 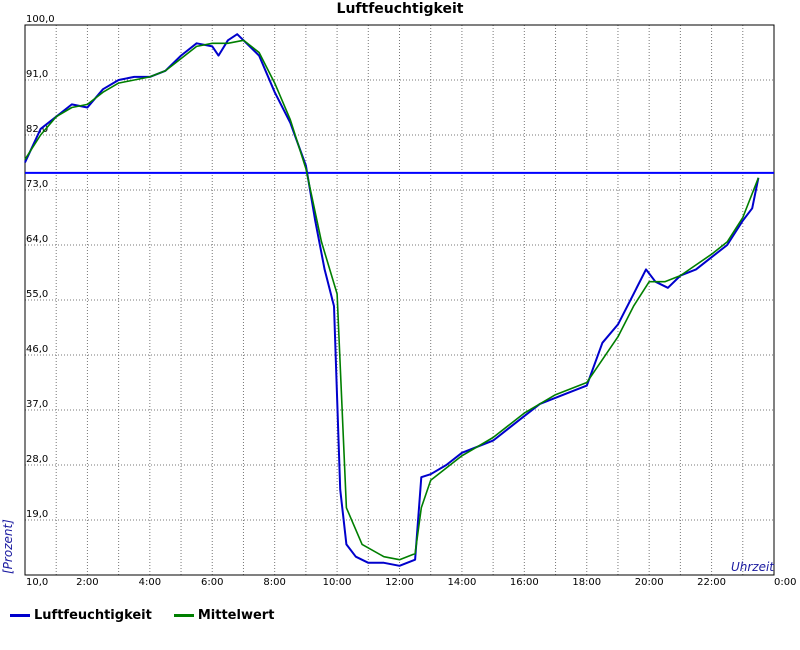 I want to click on x-tick-label: 8:00, so click(x=274, y=582).